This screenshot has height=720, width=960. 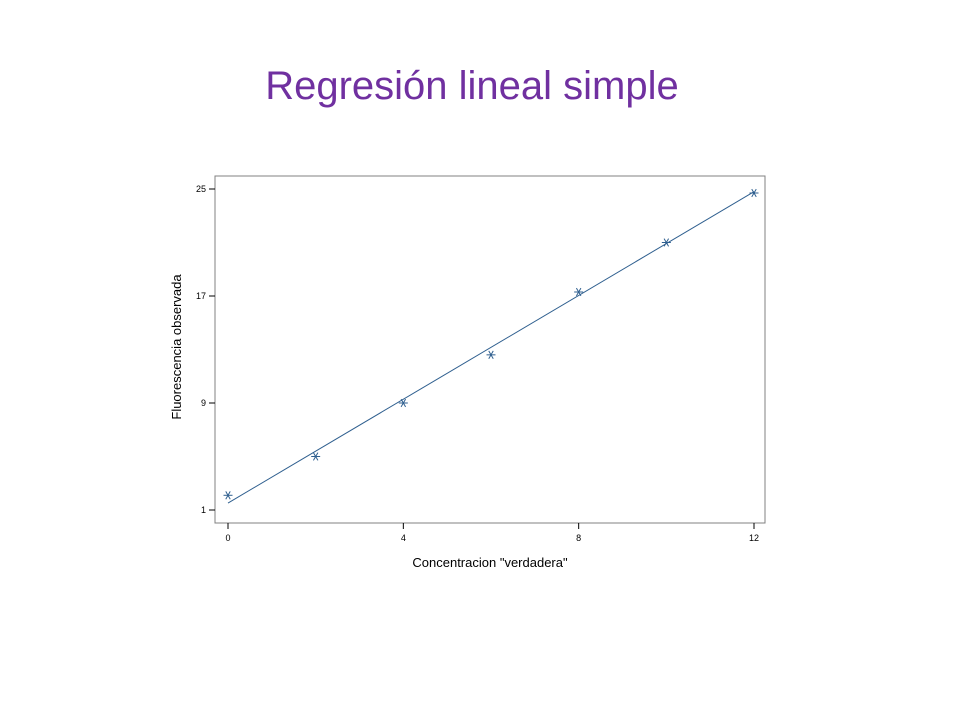 What do you see at coordinates (472, 86) in the screenshot?
I see `slide-title: Regresión lineal simple` at bounding box center [472, 86].